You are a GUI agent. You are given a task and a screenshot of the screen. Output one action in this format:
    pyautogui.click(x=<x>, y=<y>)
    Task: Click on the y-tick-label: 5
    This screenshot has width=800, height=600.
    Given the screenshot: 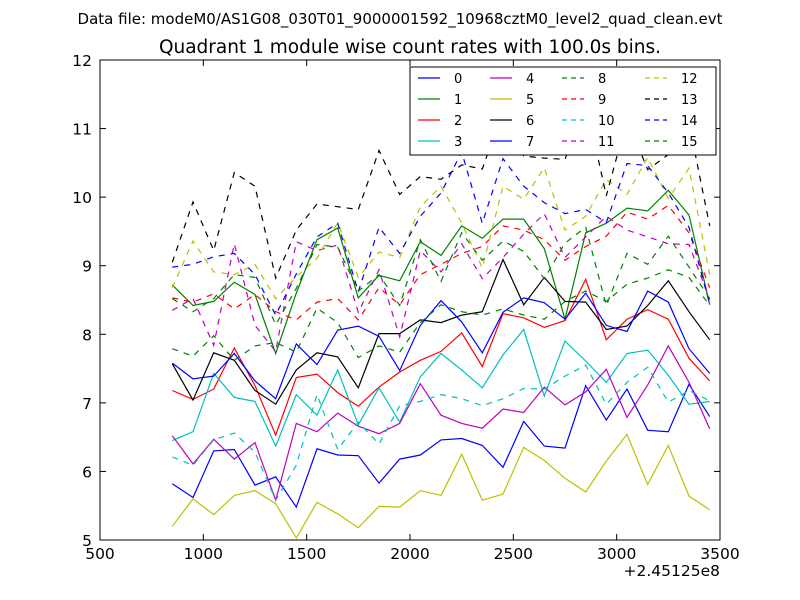 What is the action you would take?
    pyautogui.click(x=87, y=541)
    